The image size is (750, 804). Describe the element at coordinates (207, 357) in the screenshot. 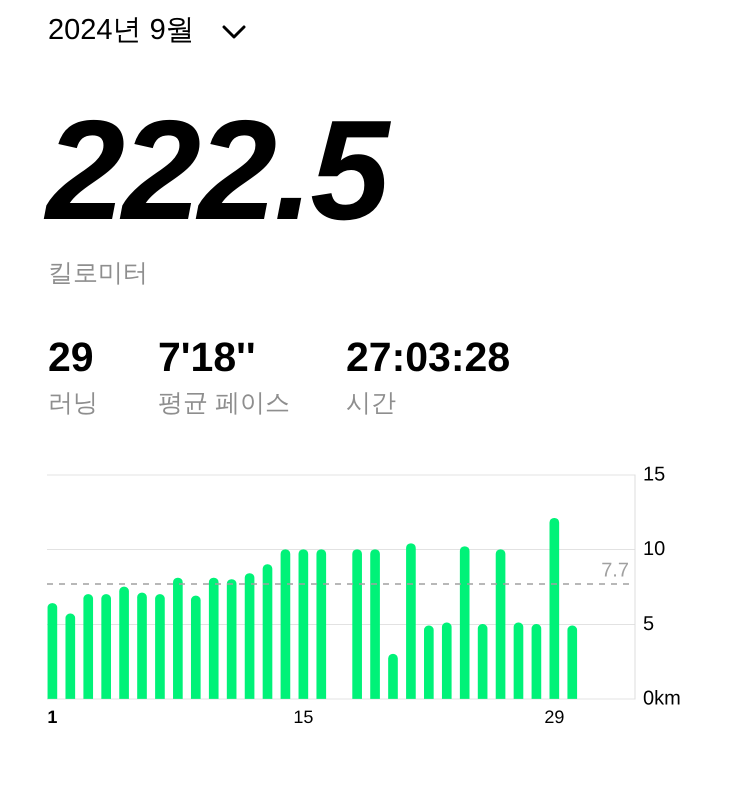

I see `text: 7'18''` at that location.